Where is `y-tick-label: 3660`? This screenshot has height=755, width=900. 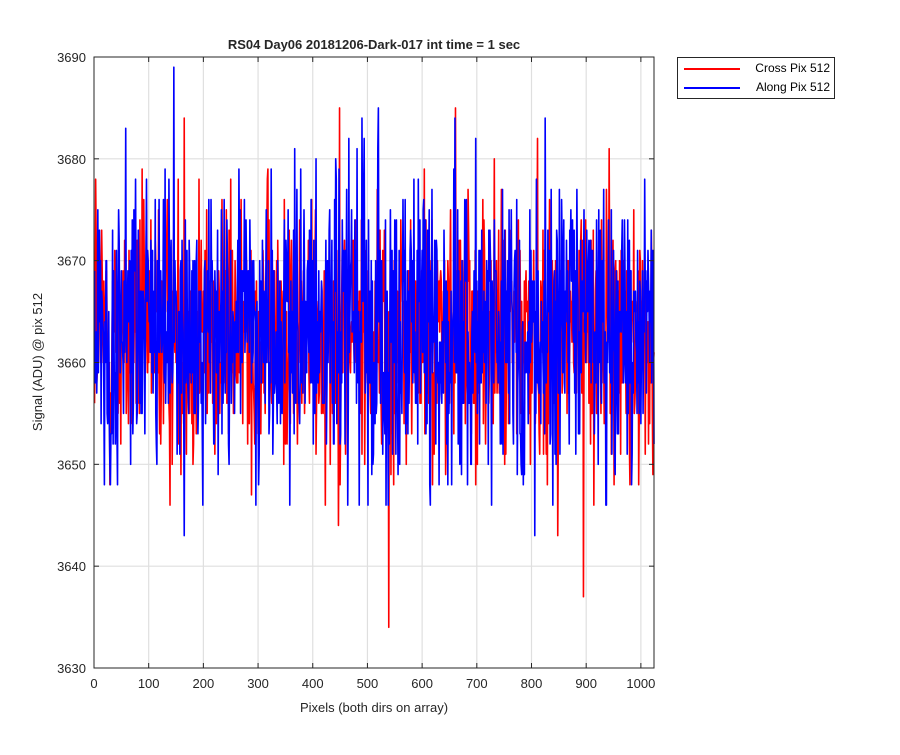
y-tick-label: 3660 is located at coordinates (71, 363).